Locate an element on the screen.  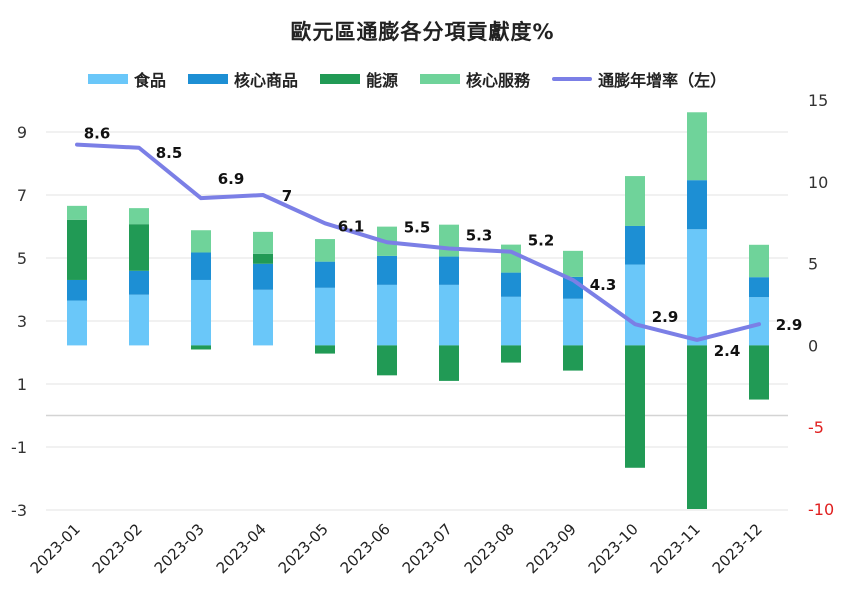
left-axis-tick-label: 3 is located at coordinates (22, 321).